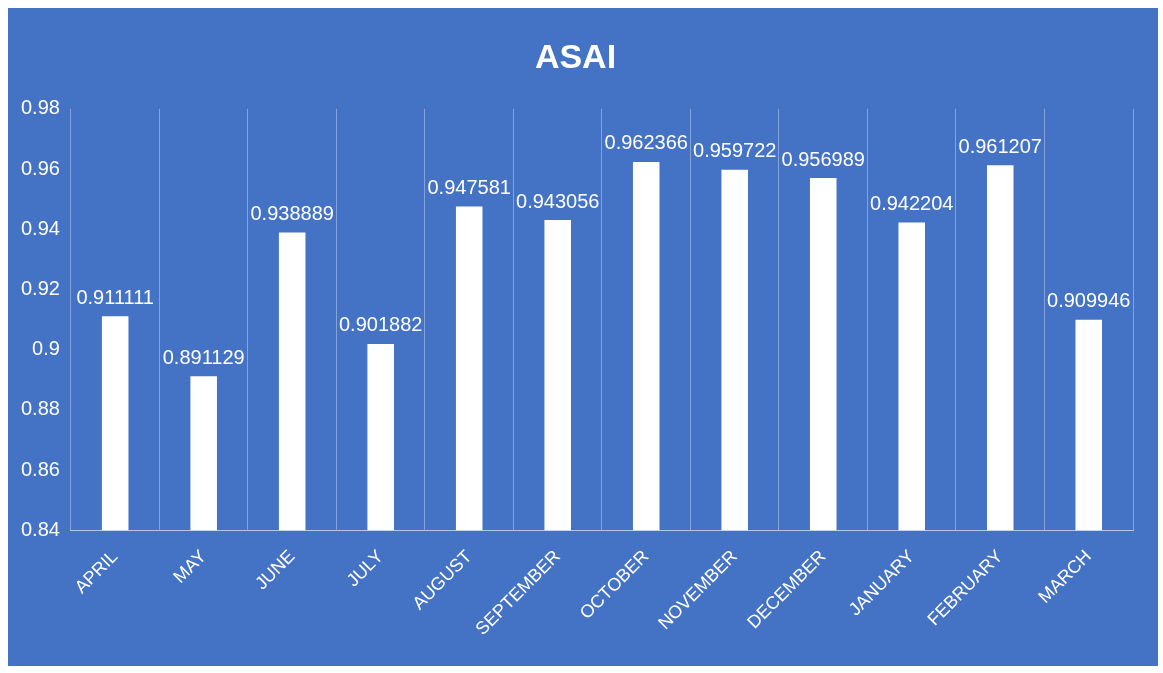 This screenshot has height=673, width=1163. What do you see at coordinates (40, 227) in the screenshot?
I see `y-tick-label: 0.94` at bounding box center [40, 227].